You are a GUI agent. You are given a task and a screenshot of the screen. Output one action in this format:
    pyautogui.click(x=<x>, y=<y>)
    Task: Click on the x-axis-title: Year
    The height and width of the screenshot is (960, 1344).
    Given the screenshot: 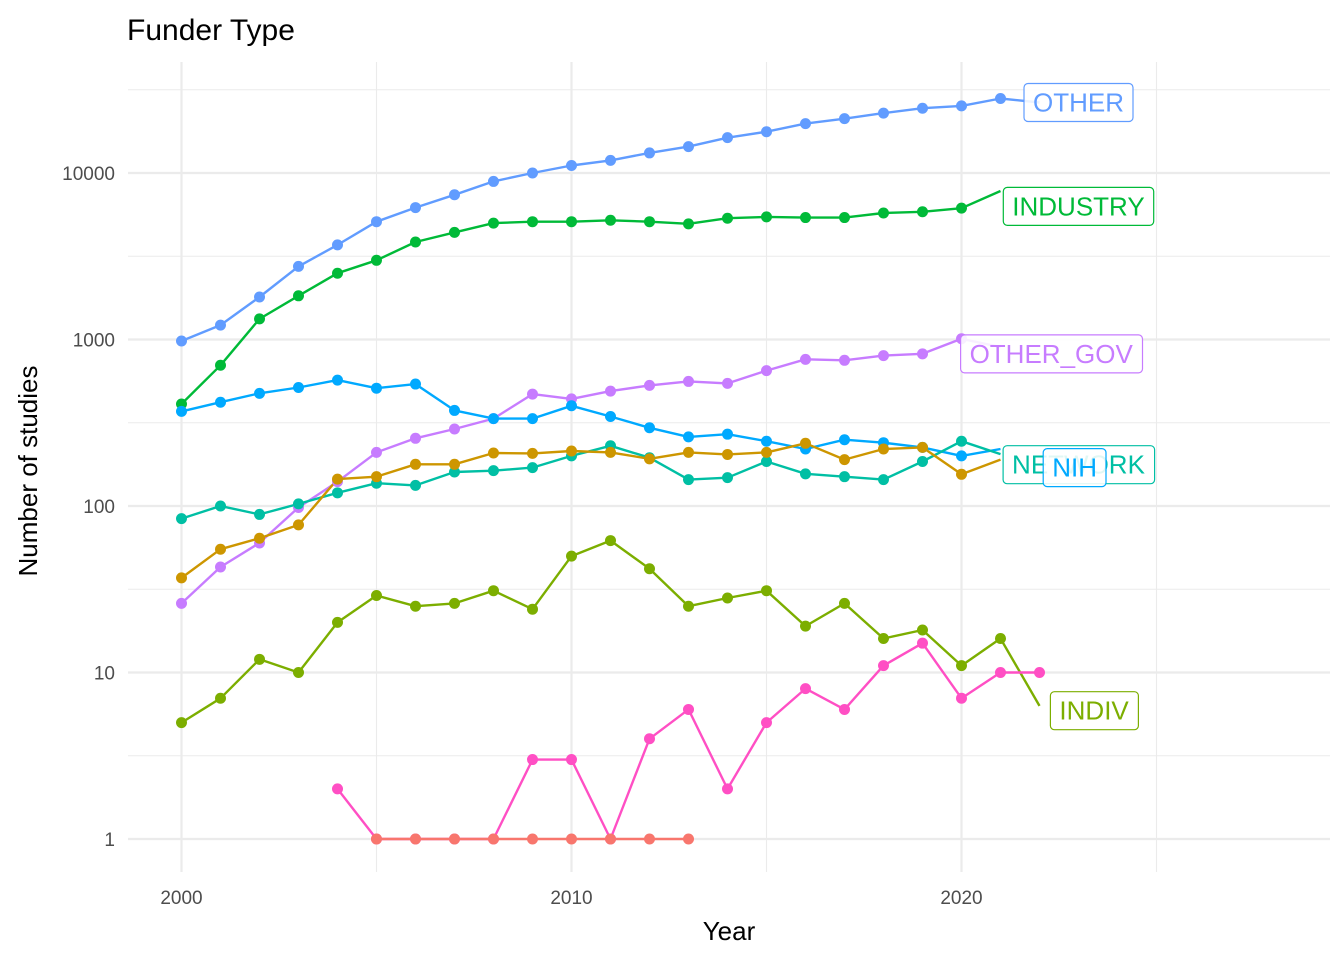 What is the action you would take?
    pyautogui.click(x=729, y=931)
    